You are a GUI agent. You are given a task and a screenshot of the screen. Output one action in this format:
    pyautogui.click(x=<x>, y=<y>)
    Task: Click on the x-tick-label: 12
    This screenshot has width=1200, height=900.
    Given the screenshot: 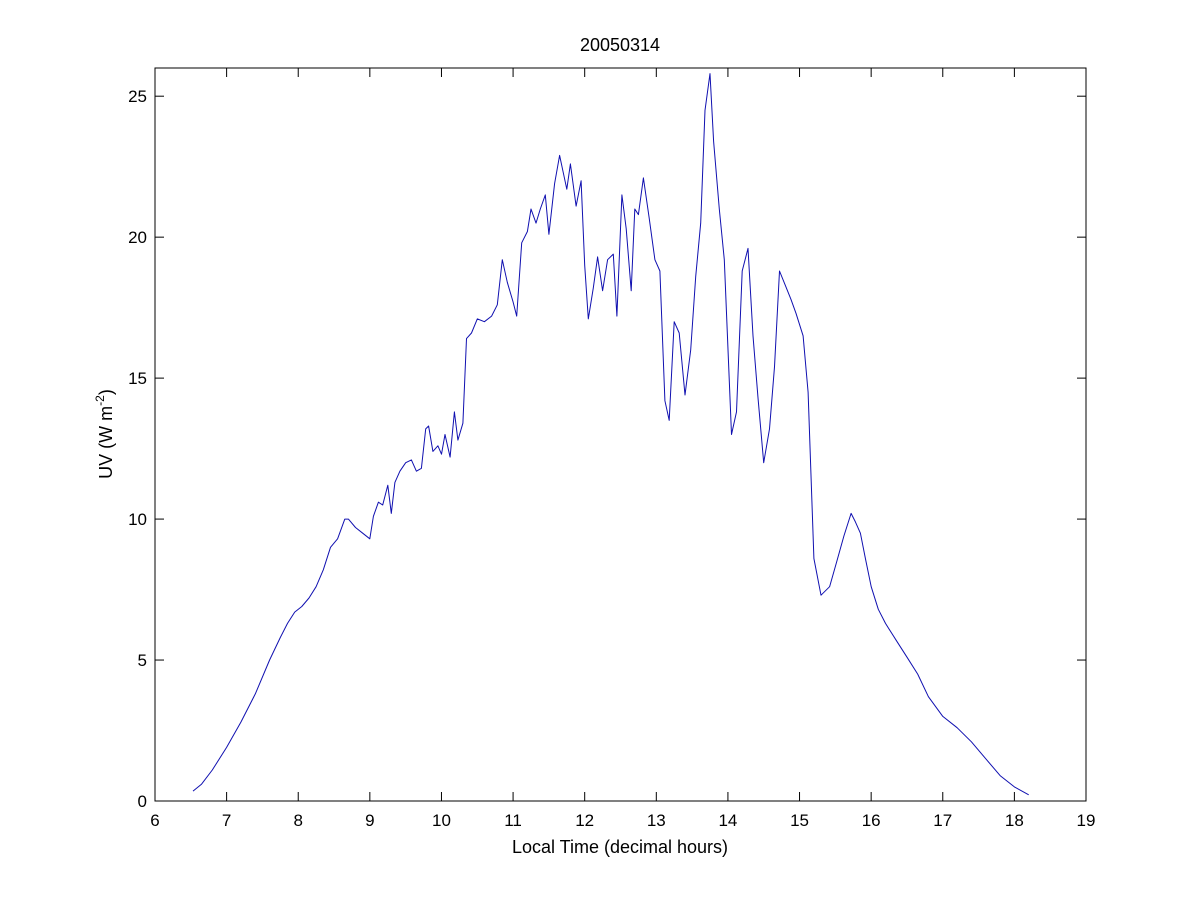 What is the action you would take?
    pyautogui.click(x=584, y=820)
    